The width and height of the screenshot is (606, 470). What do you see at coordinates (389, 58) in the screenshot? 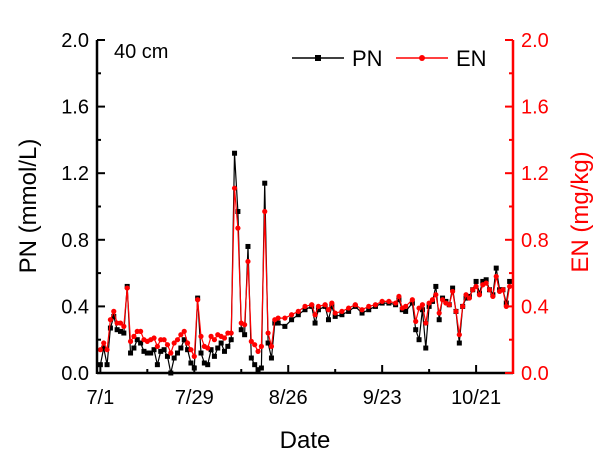
I see `legend: PN EN` at bounding box center [389, 58].